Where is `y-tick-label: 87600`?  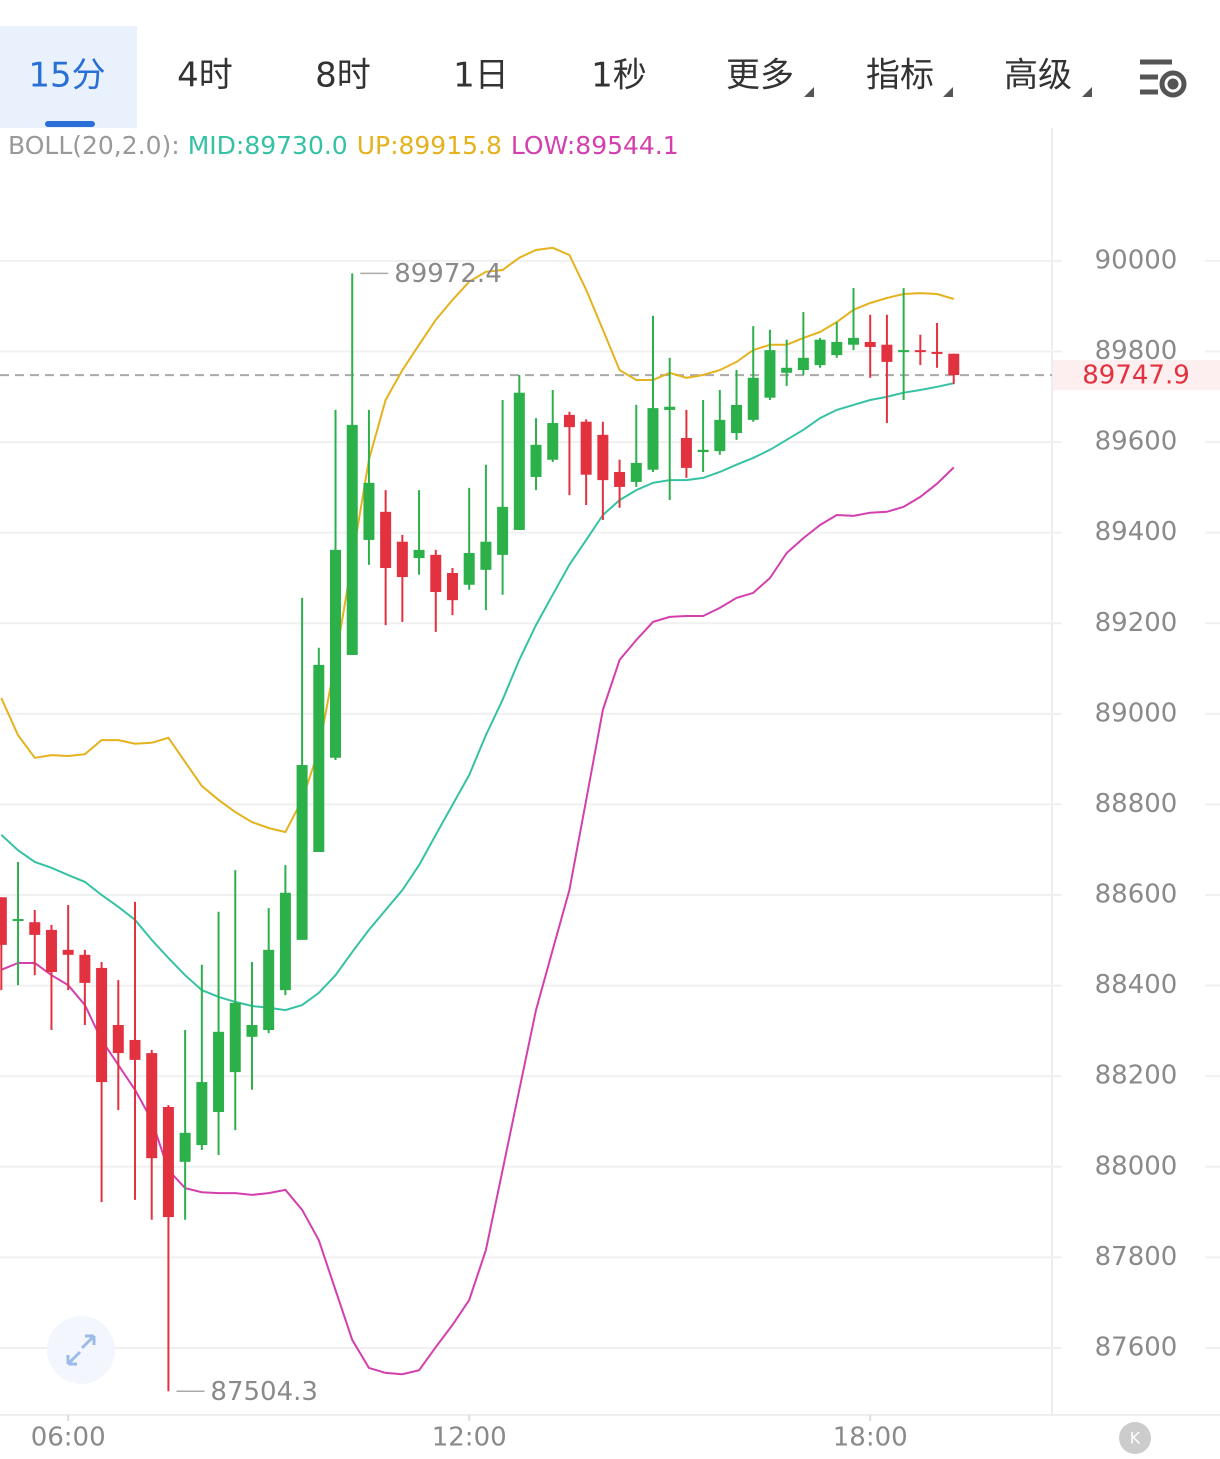
y-tick-label: 87600 is located at coordinates (1136, 1347).